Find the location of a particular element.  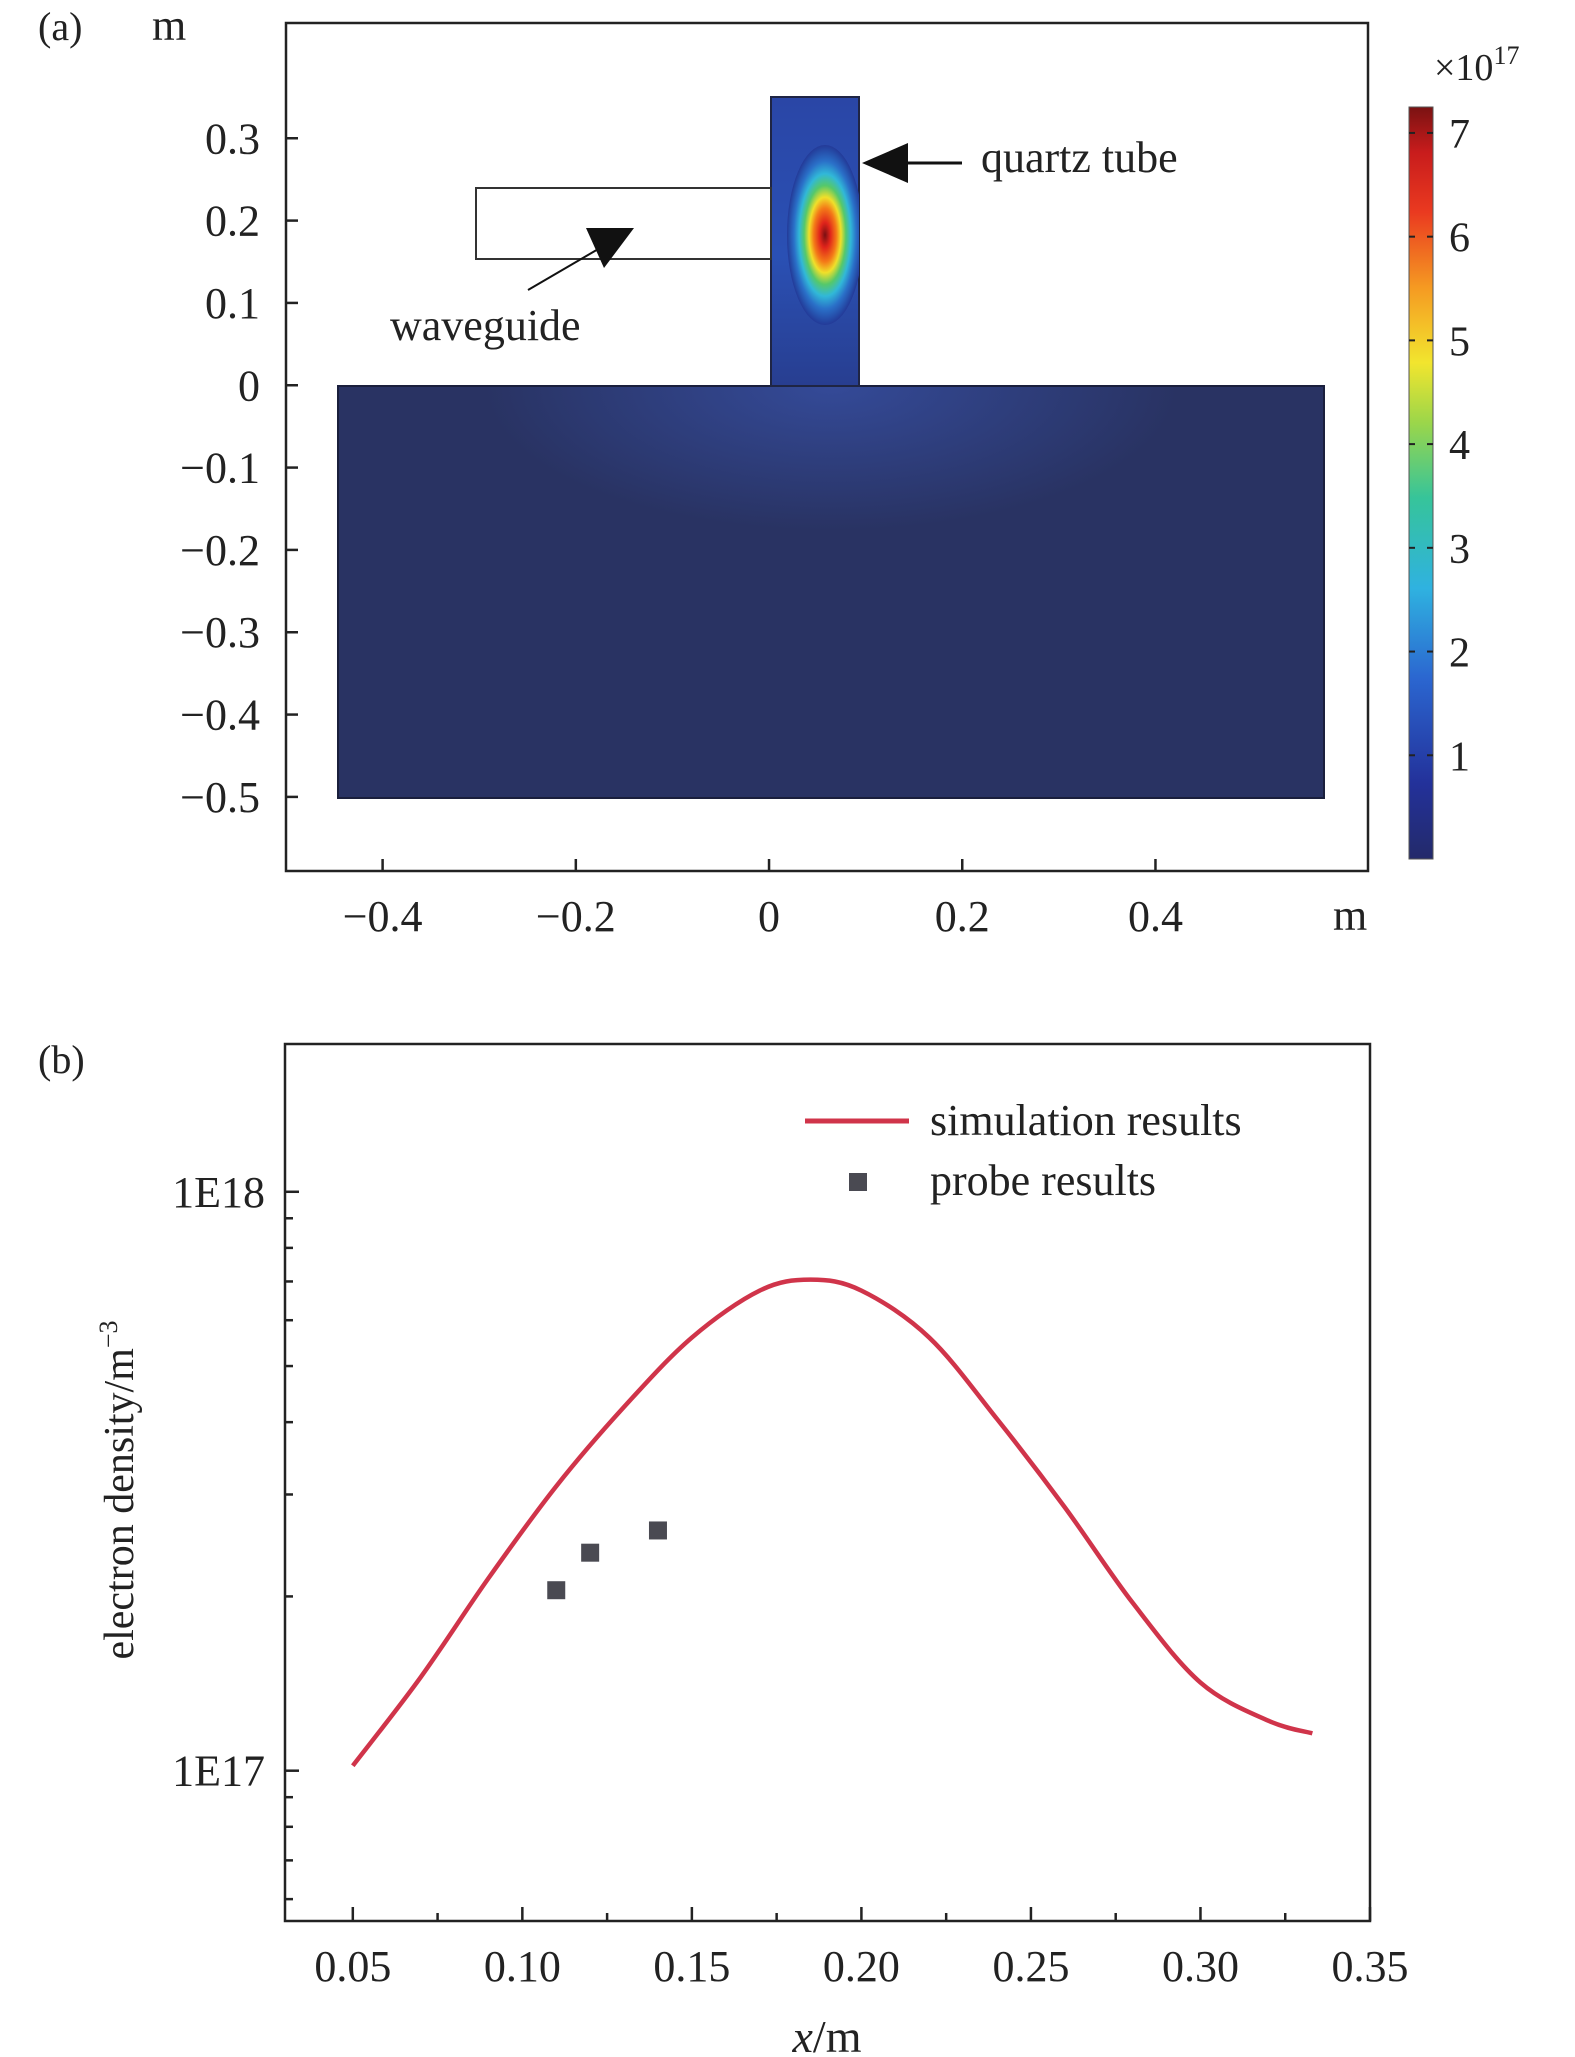

panel-a-label: (a) is located at coordinates (60, 26).